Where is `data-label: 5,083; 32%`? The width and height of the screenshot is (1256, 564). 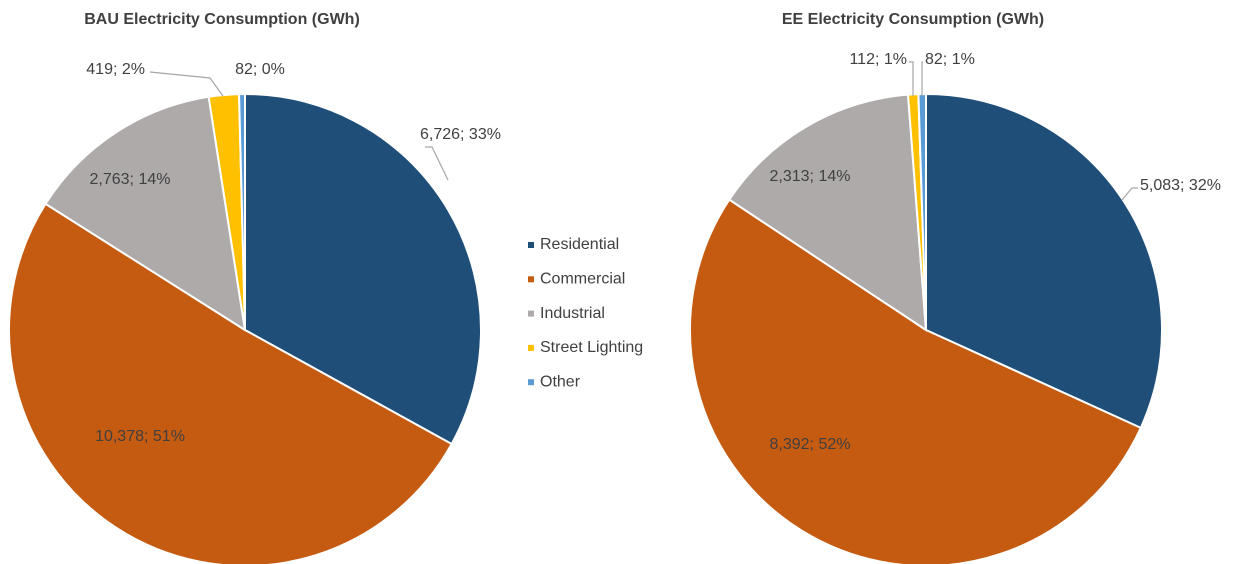
data-label: 5,083; 32% is located at coordinates (1180, 185).